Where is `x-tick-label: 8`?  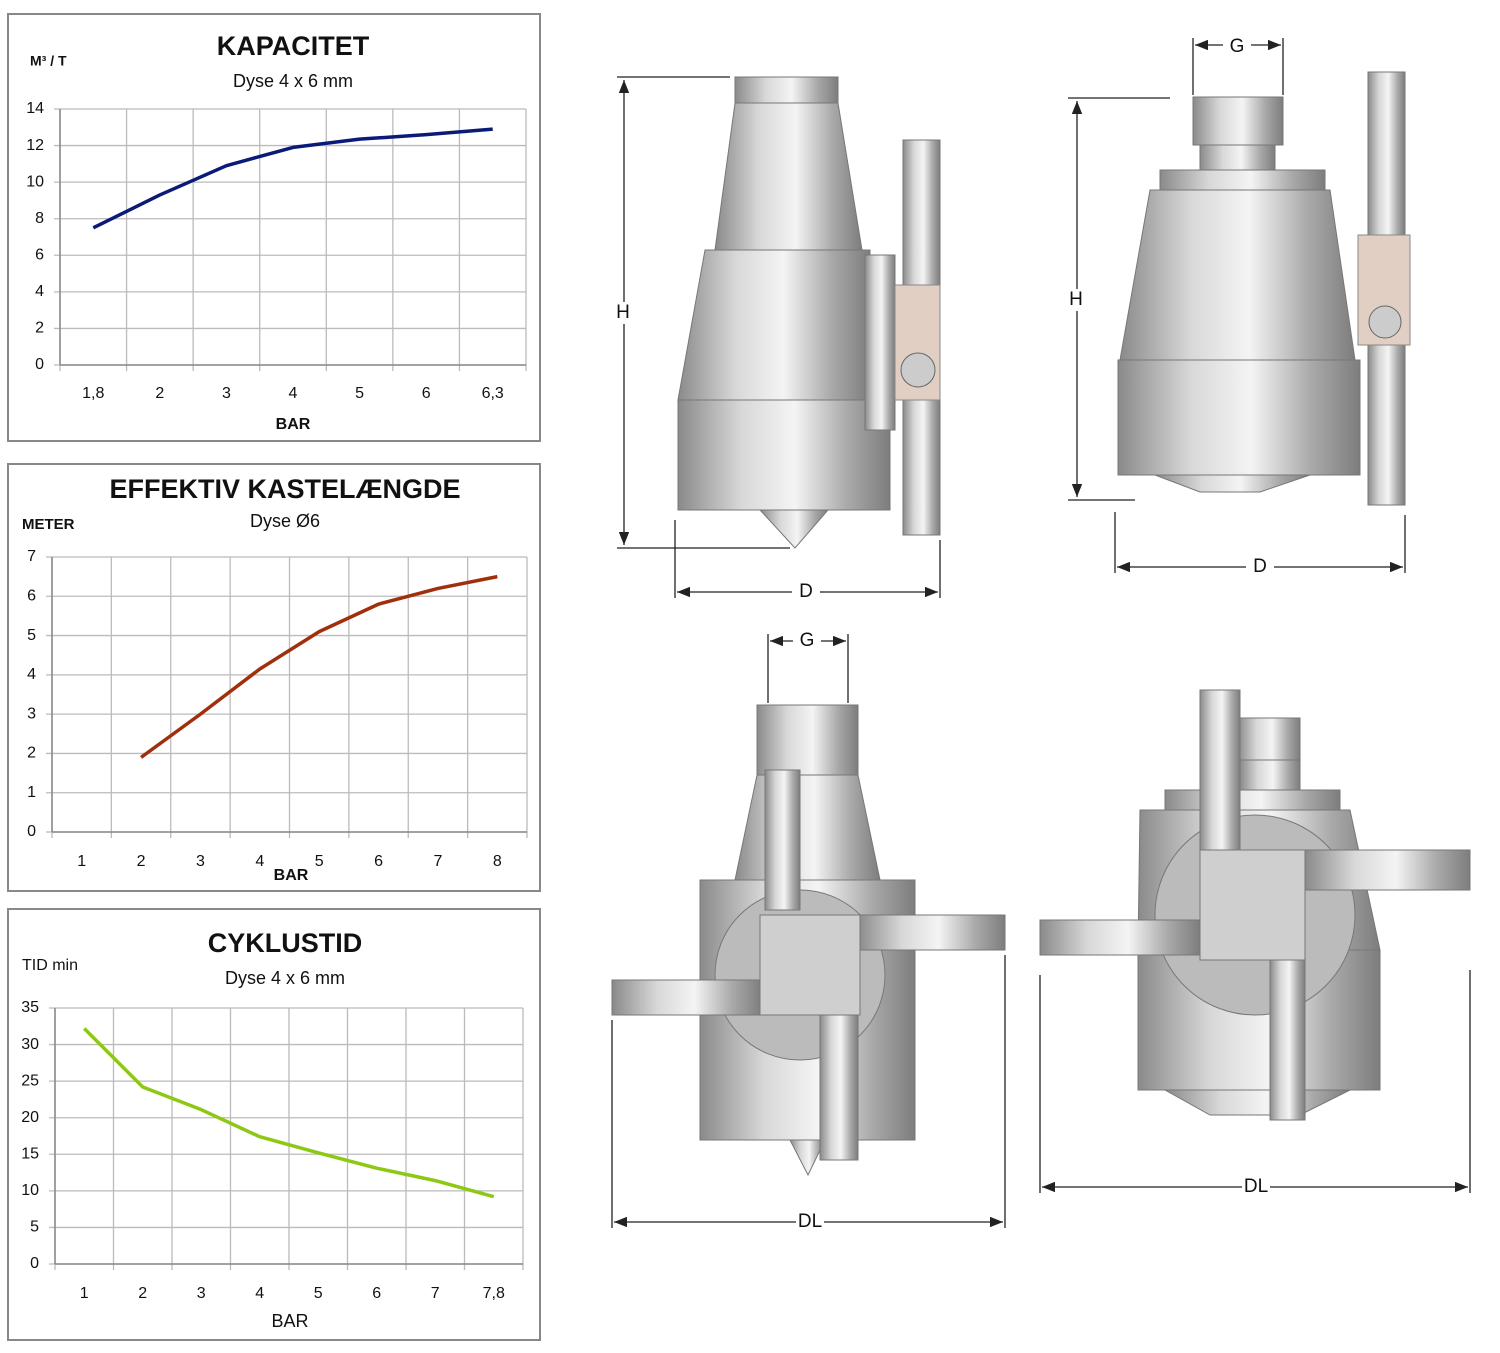
x-tick-label: 8 is located at coordinates (497, 861).